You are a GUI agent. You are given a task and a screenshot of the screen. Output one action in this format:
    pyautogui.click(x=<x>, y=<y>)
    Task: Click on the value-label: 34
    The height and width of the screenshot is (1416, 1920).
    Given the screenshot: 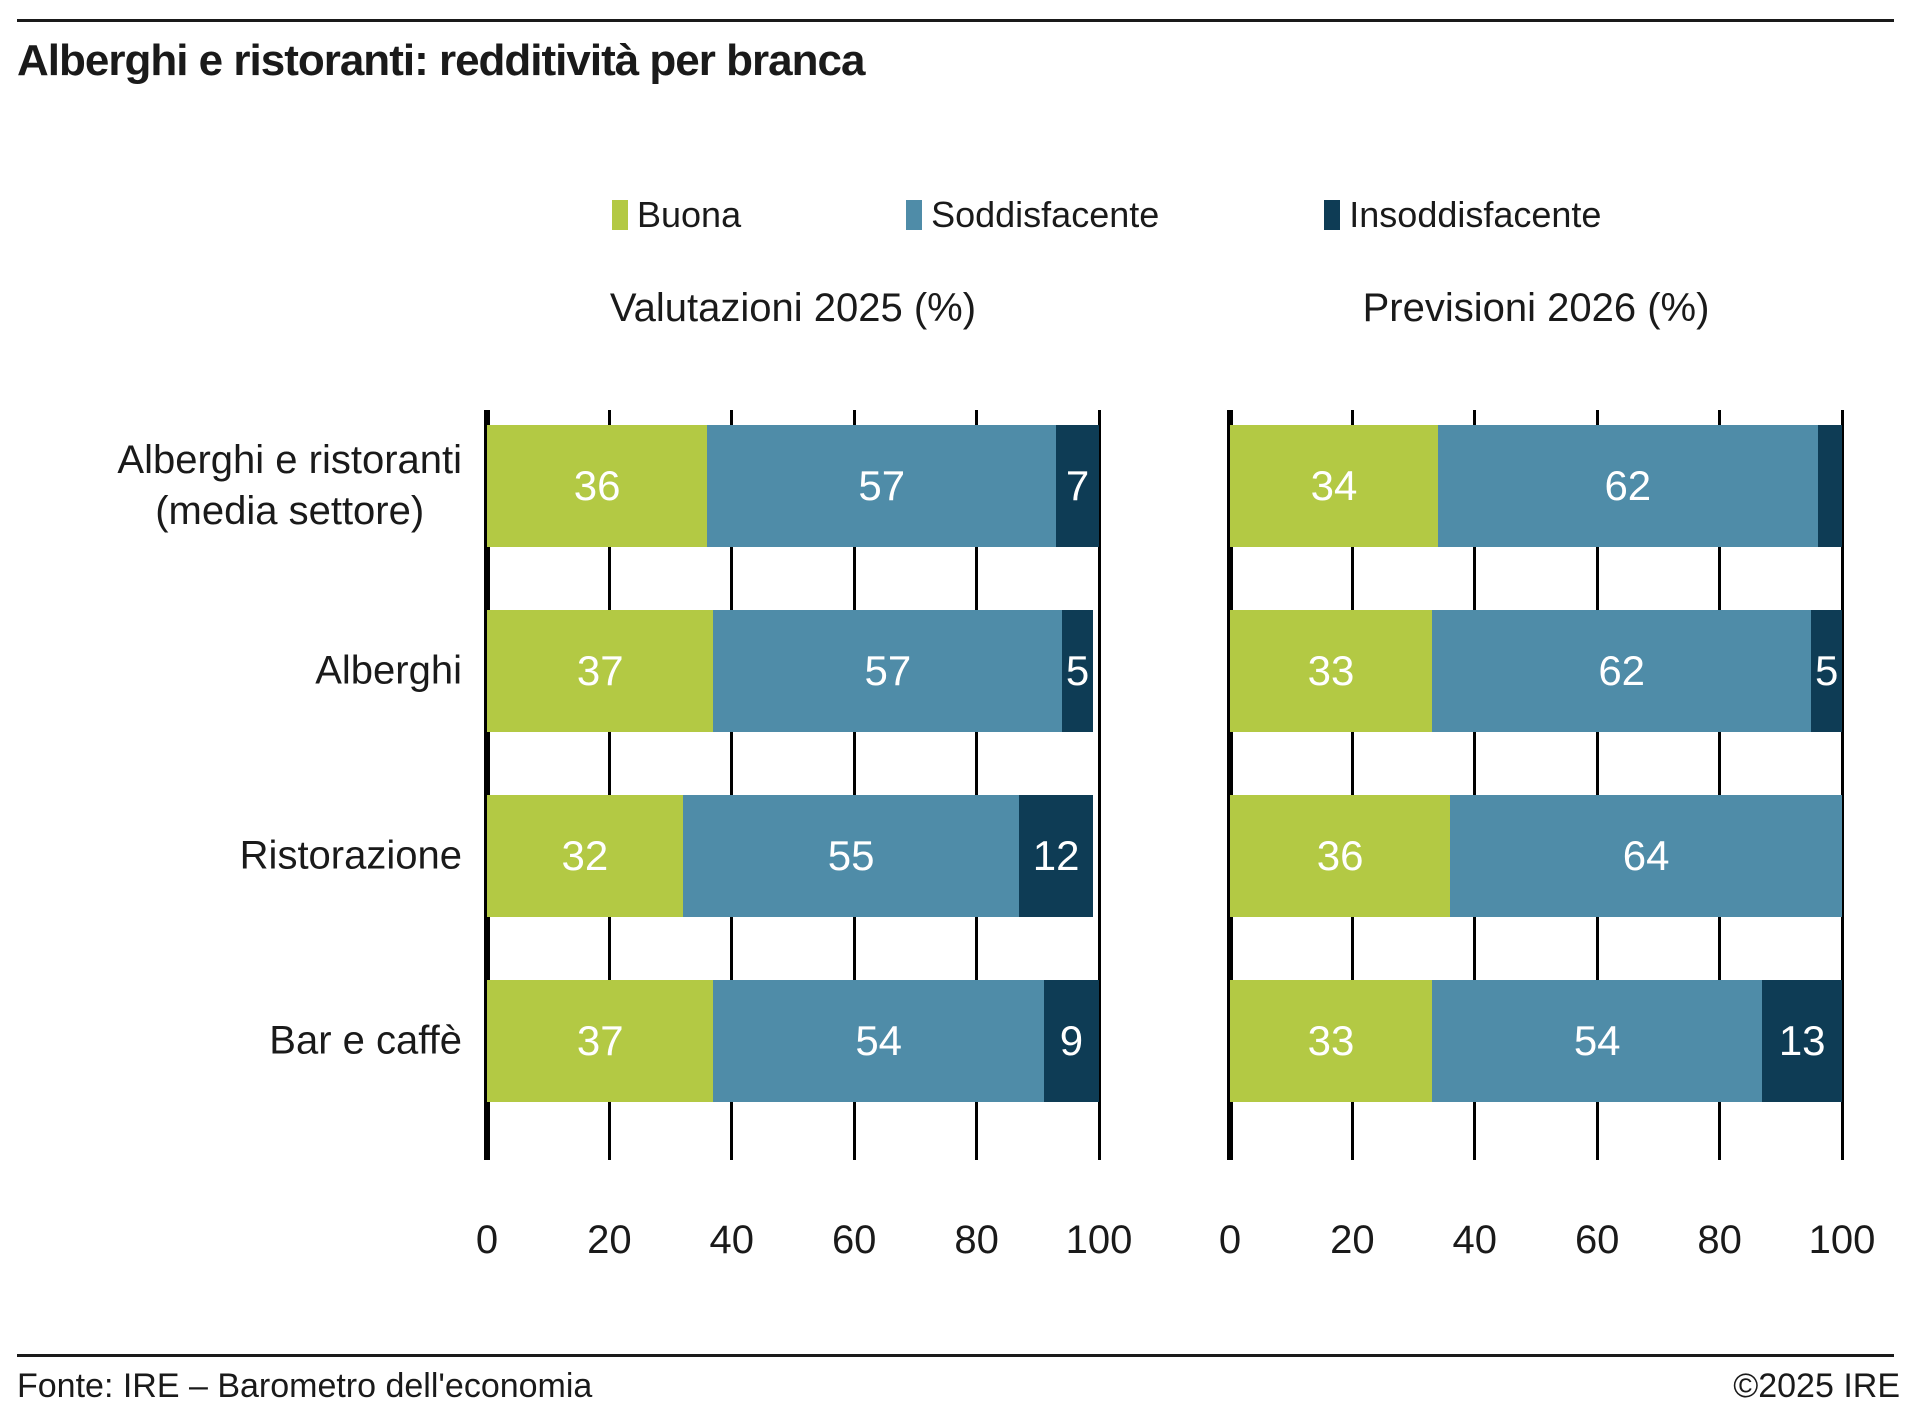 What is the action you would take?
    pyautogui.click(x=1334, y=485)
    